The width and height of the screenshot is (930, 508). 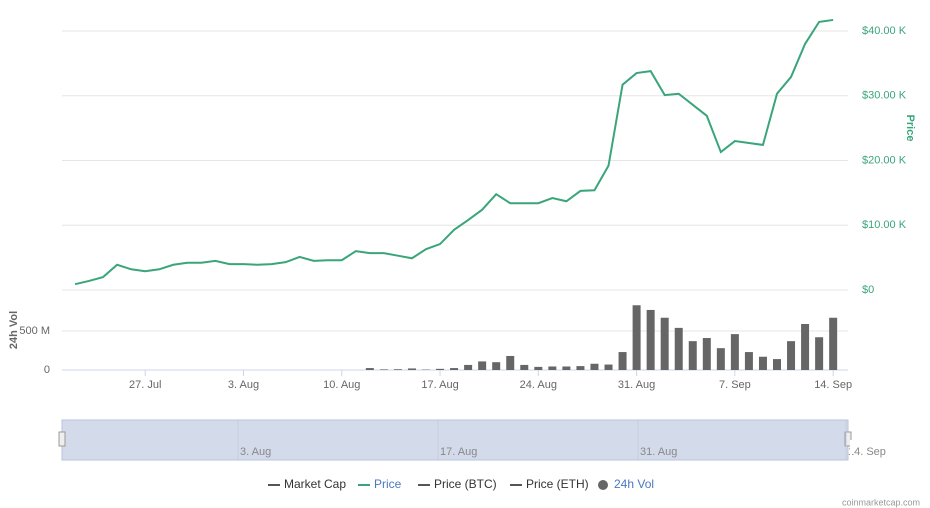 I want to click on x-tick-label: 27. Jul, so click(x=145, y=385).